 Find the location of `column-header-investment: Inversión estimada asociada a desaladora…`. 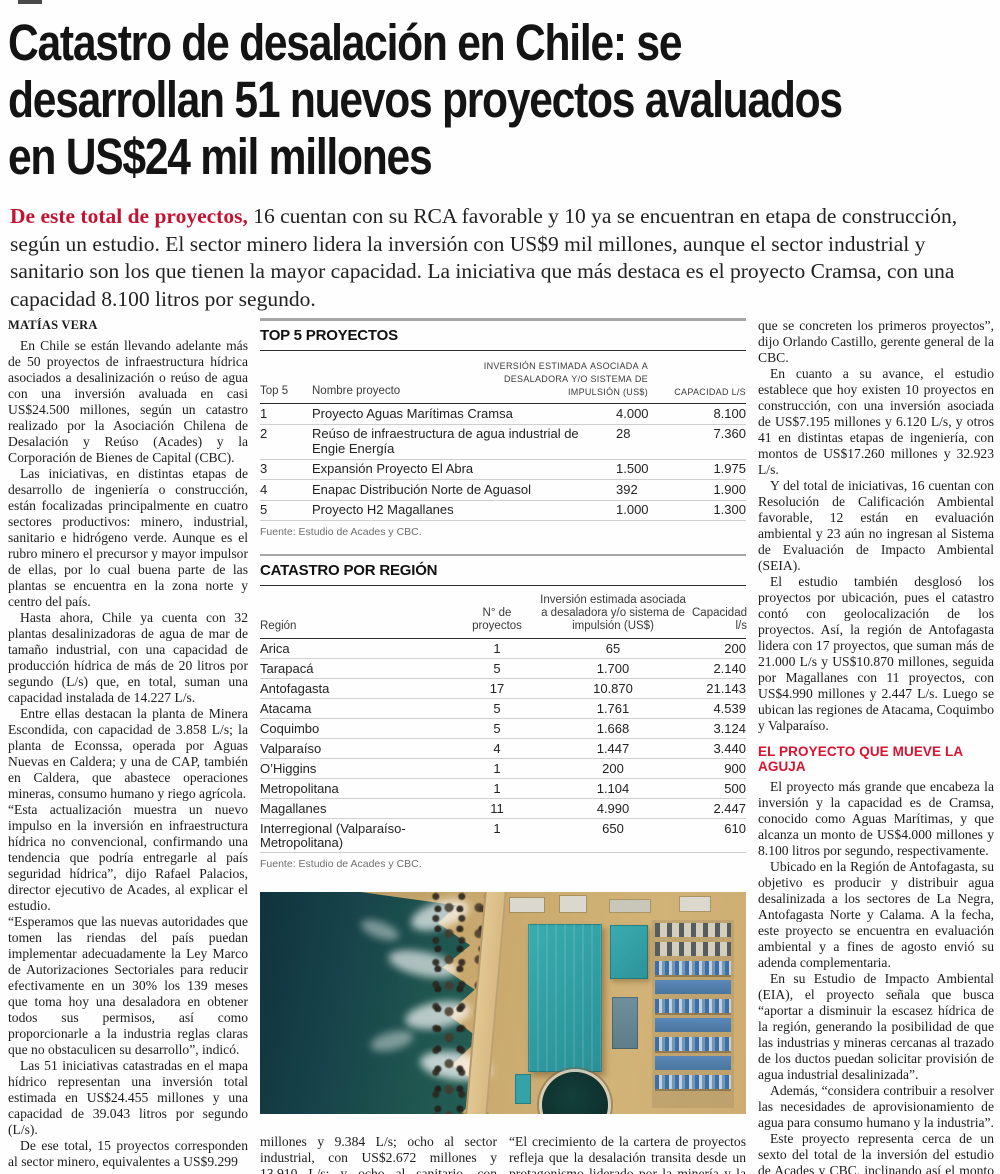

column-header-investment: Inversión estimada asociada a desaladora… is located at coordinates (565, 378).